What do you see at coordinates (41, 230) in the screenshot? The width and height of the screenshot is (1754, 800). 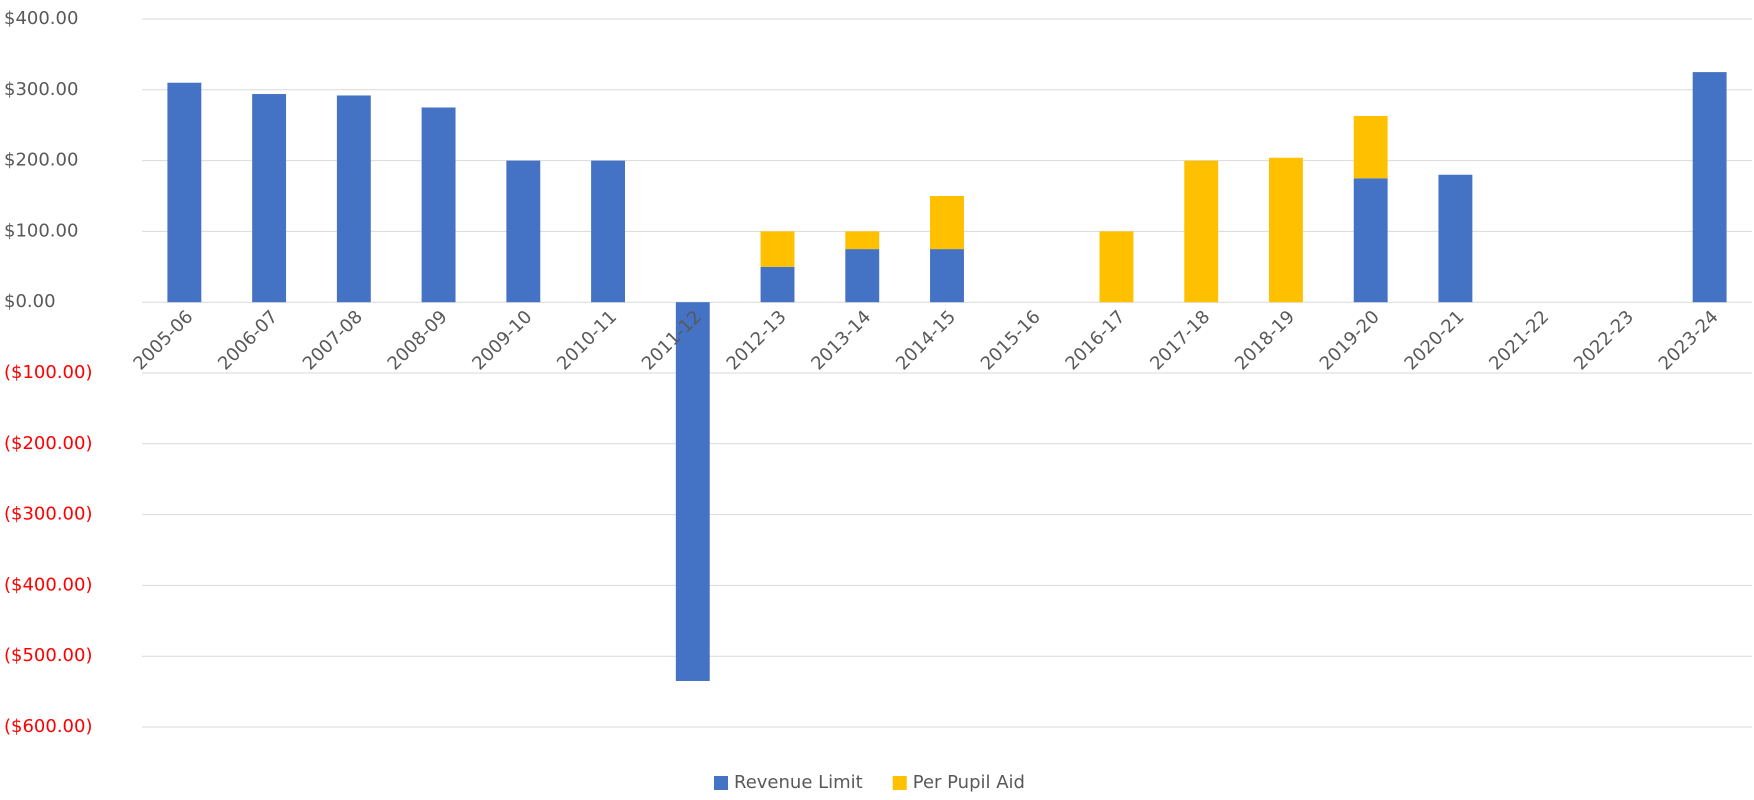 I see `y-tick-label: $100.00` at bounding box center [41, 230].